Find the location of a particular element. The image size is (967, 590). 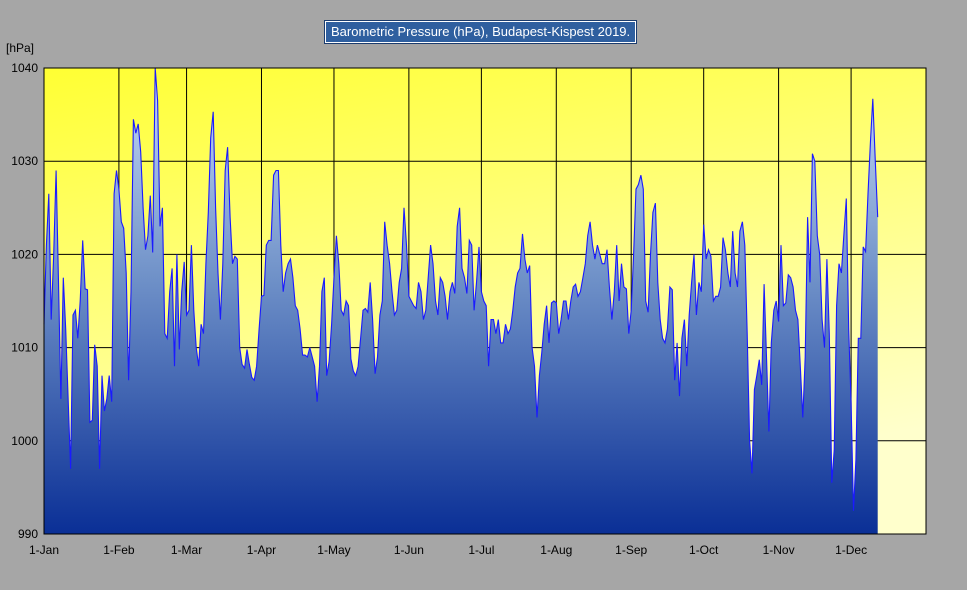

x-tick-label: 1-Nov is located at coordinates (779, 550).